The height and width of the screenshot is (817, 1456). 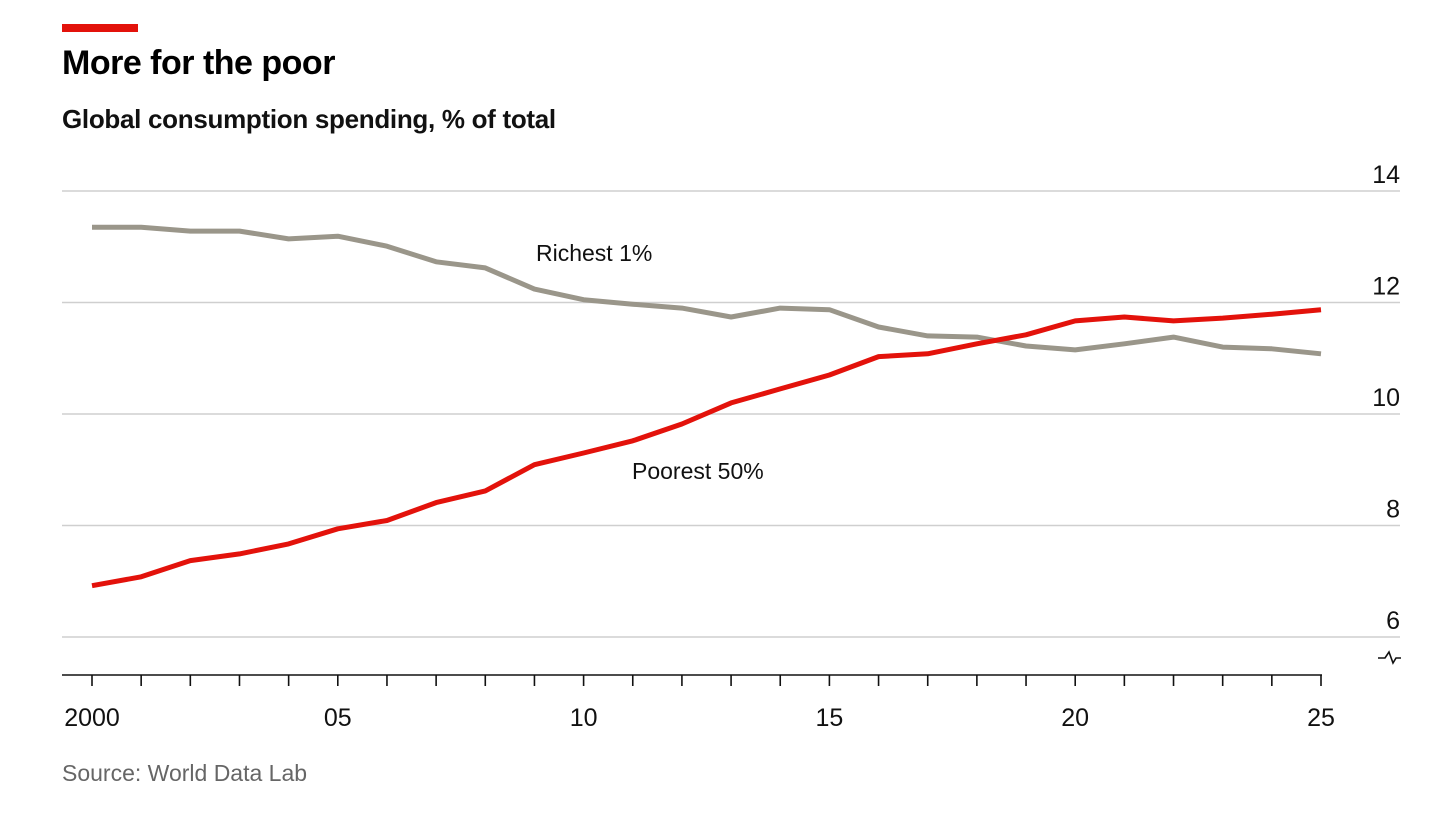 I want to click on y-tick-label: 6, so click(x=1393, y=621).